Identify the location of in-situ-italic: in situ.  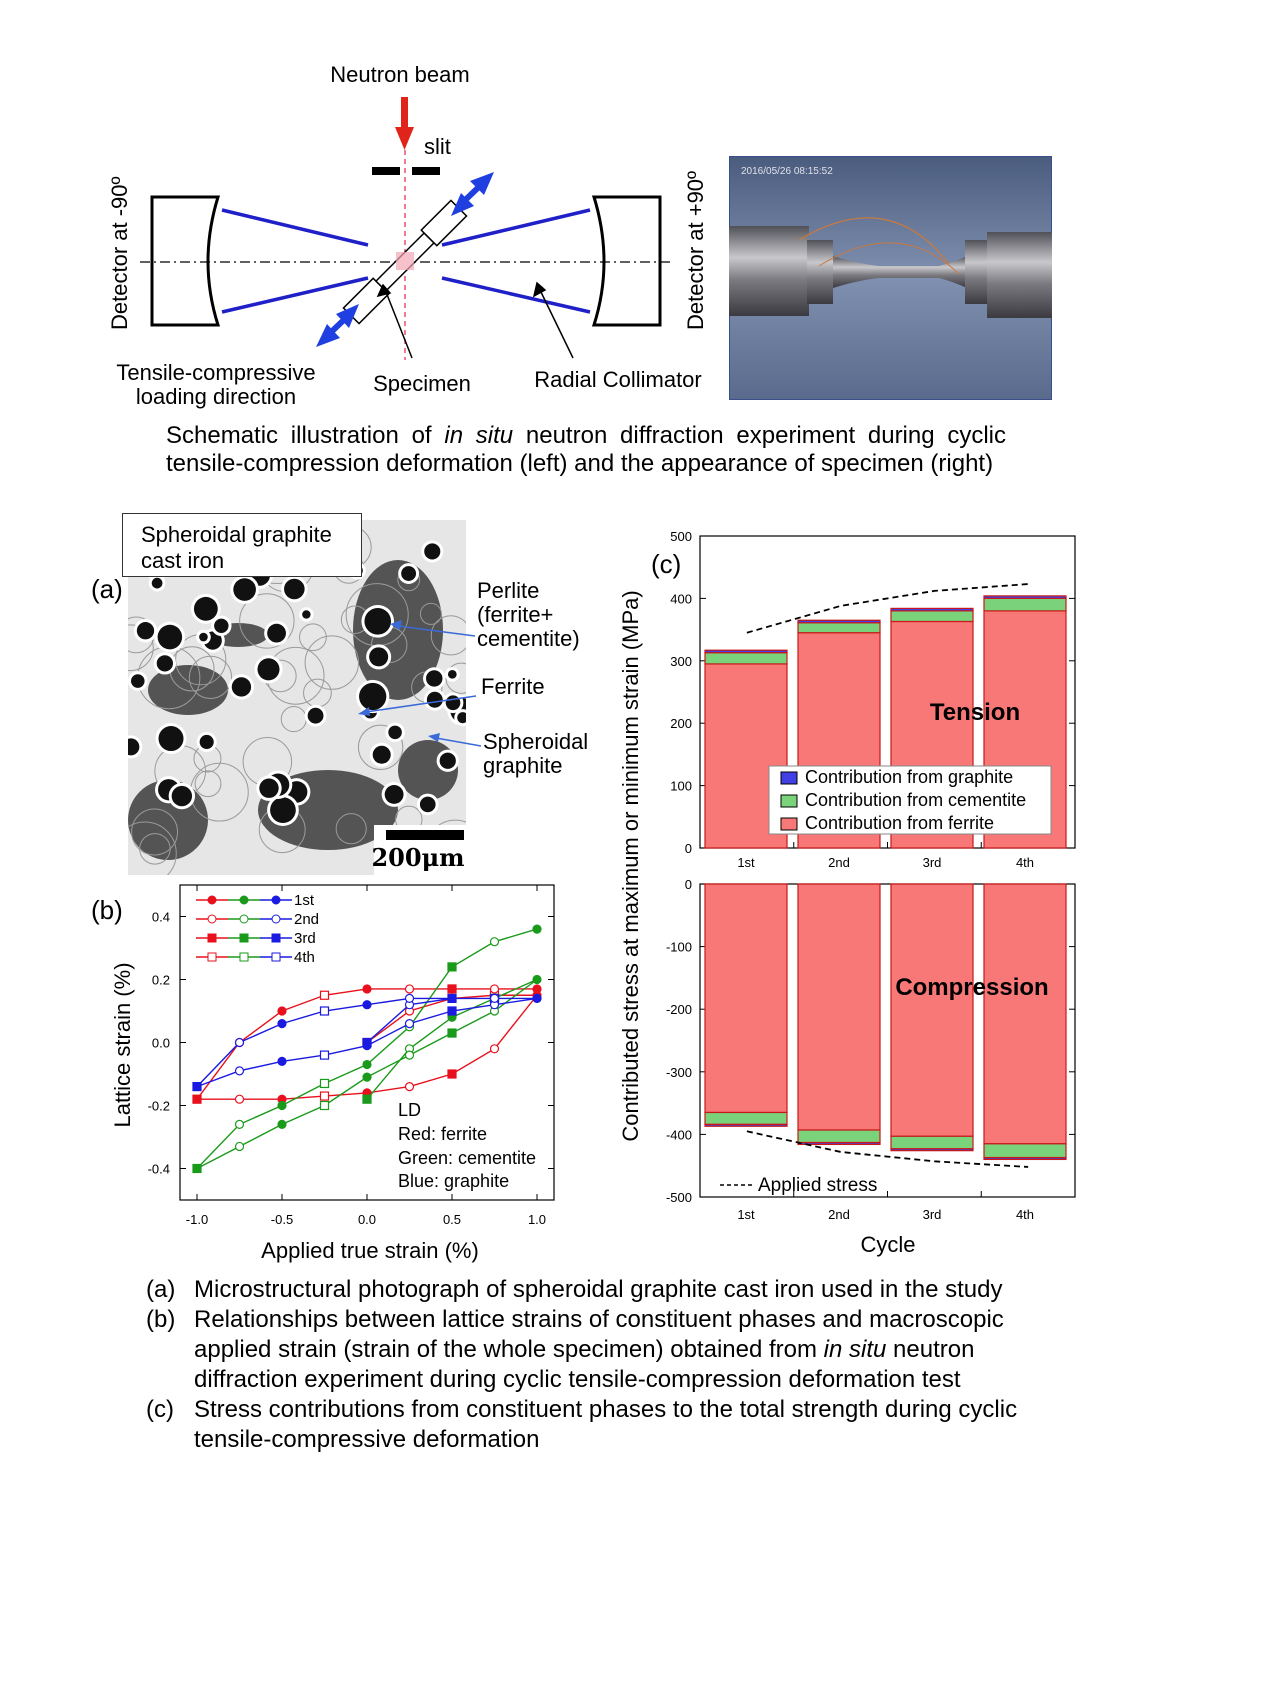
(479, 435).